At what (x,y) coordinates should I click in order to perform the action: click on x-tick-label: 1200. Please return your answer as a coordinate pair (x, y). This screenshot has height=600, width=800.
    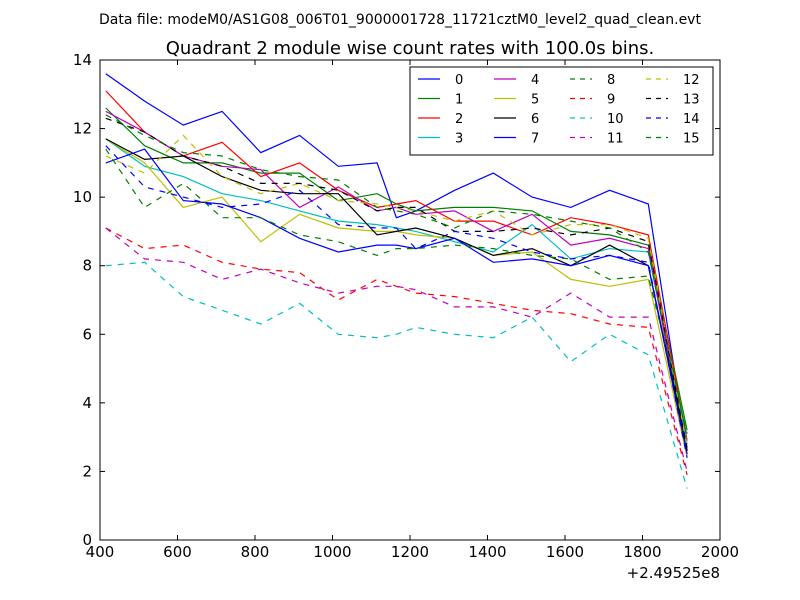
    Looking at the image, I should click on (410, 552).